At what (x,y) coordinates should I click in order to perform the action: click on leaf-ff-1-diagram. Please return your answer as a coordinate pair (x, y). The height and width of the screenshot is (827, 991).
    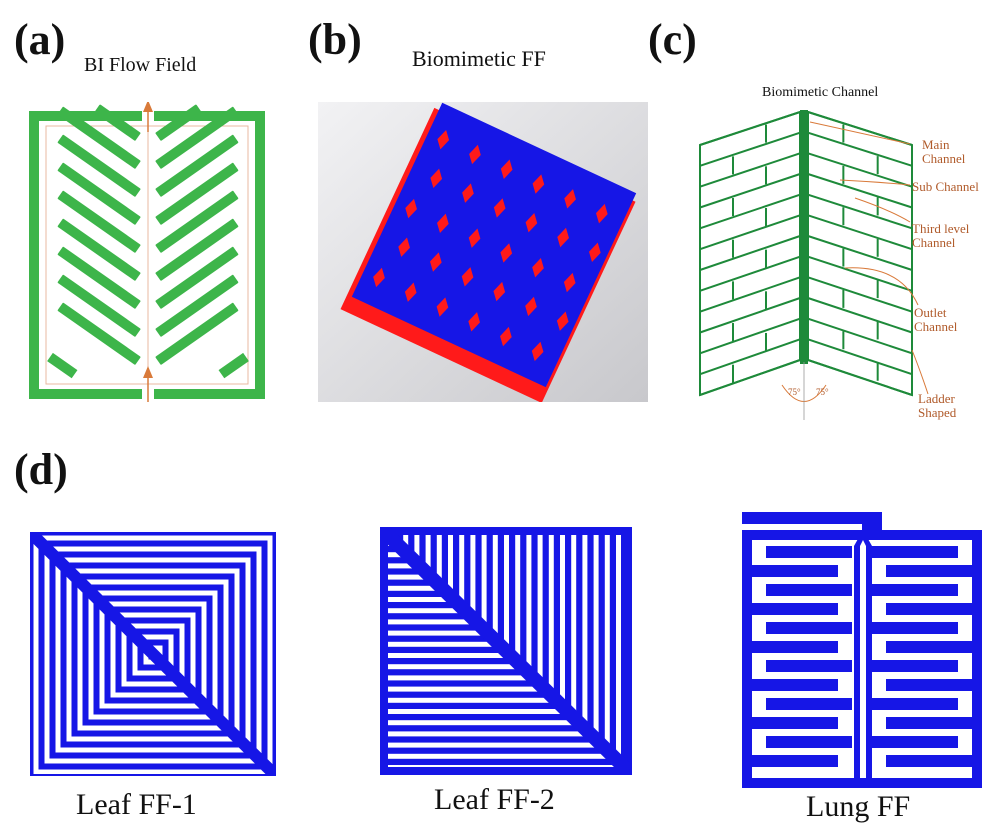
    Looking at the image, I should click on (153, 654).